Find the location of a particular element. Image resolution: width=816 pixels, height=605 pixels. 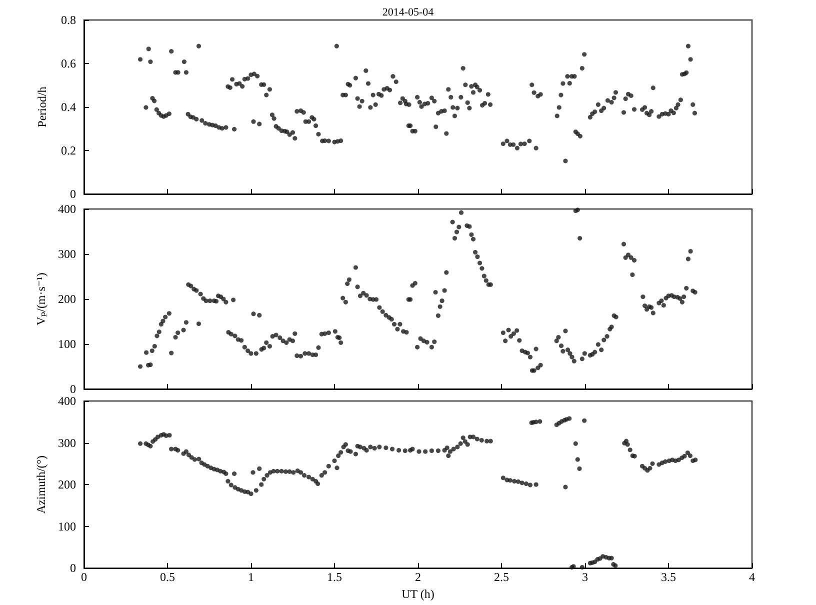

x-tick-label: 2 is located at coordinates (418, 577).